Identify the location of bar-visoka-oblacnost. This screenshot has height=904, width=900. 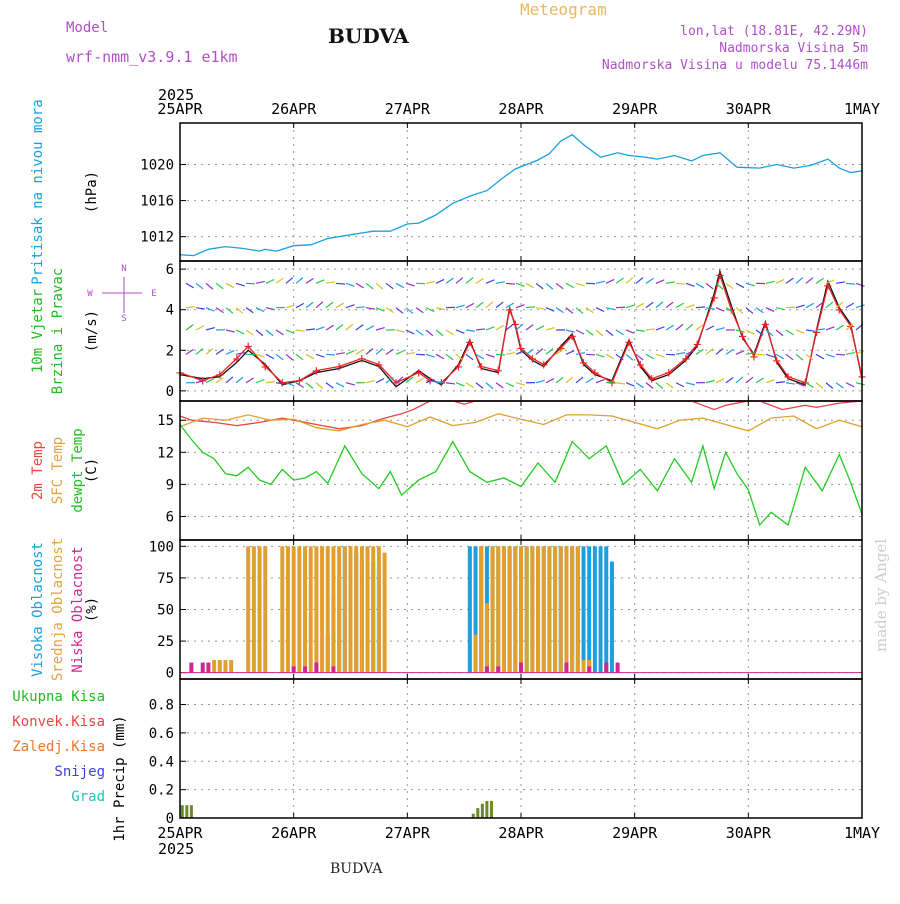
(612, 616).